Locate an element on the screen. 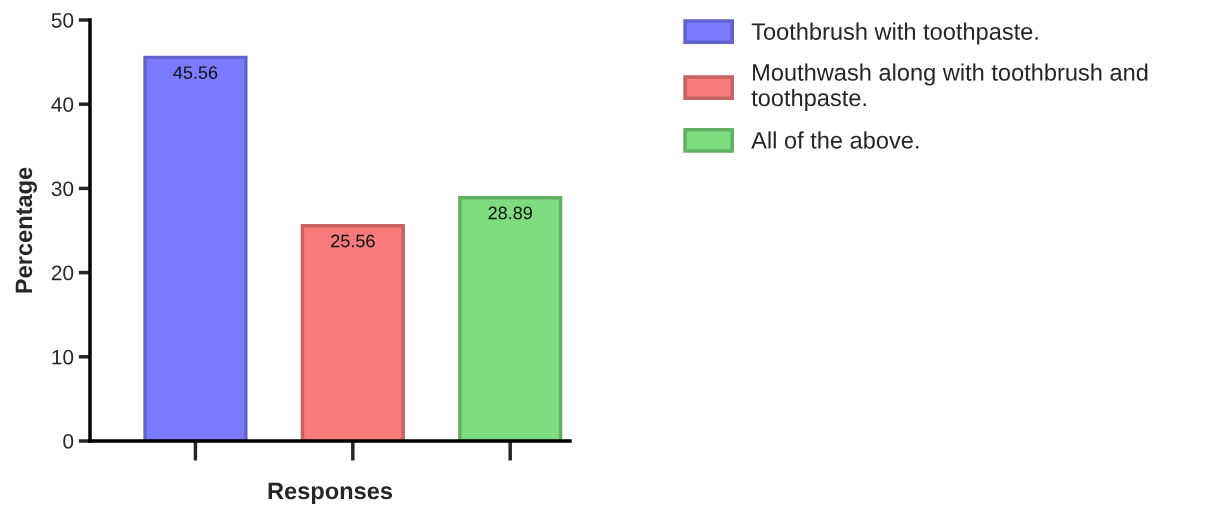 The height and width of the screenshot is (517, 1210). legend-label: All of the above. is located at coordinates (835, 140).